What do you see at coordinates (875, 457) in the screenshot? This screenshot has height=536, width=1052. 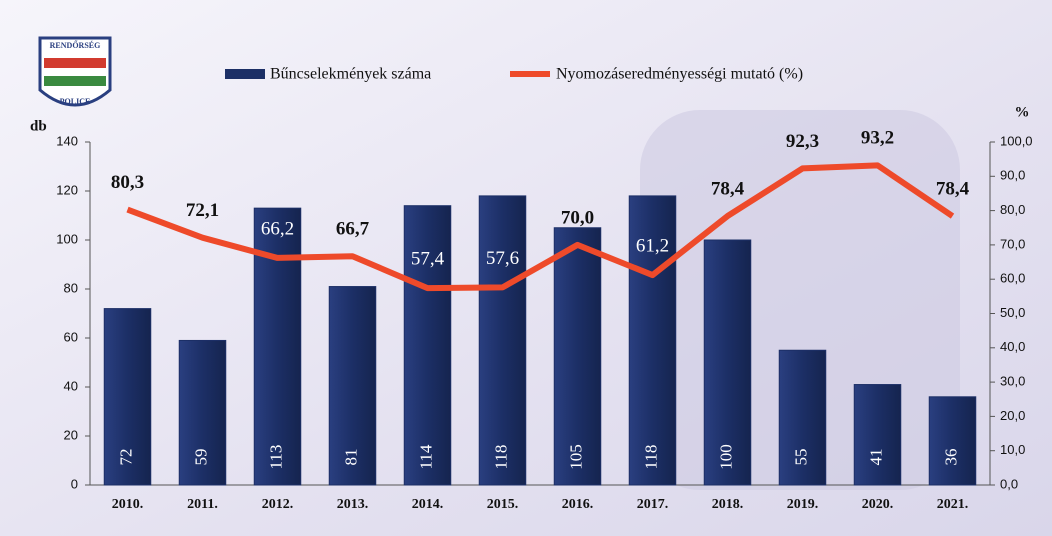 I see `bar-value-label: 41` at bounding box center [875, 457].